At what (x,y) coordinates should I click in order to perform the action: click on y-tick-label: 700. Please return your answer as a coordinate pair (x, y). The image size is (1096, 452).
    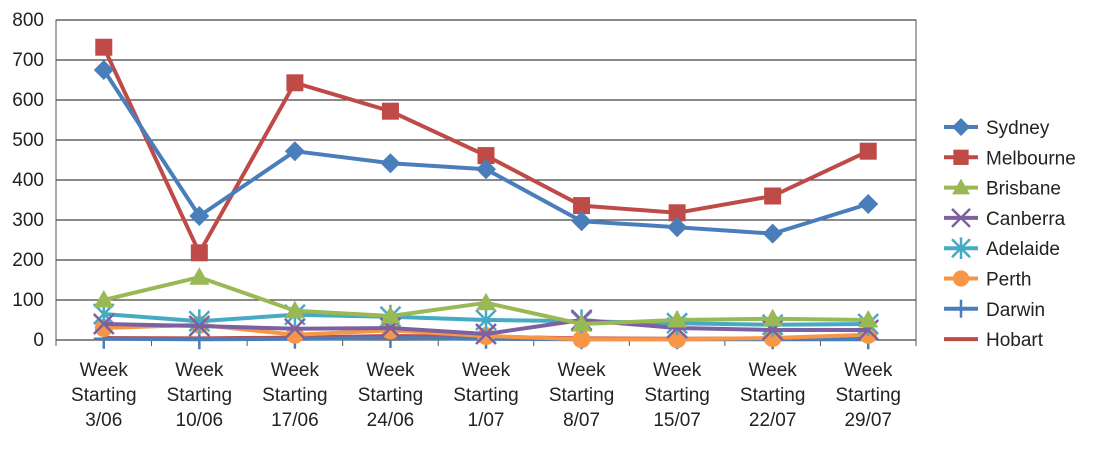
    Looking at the image, I should click on (28, 60).